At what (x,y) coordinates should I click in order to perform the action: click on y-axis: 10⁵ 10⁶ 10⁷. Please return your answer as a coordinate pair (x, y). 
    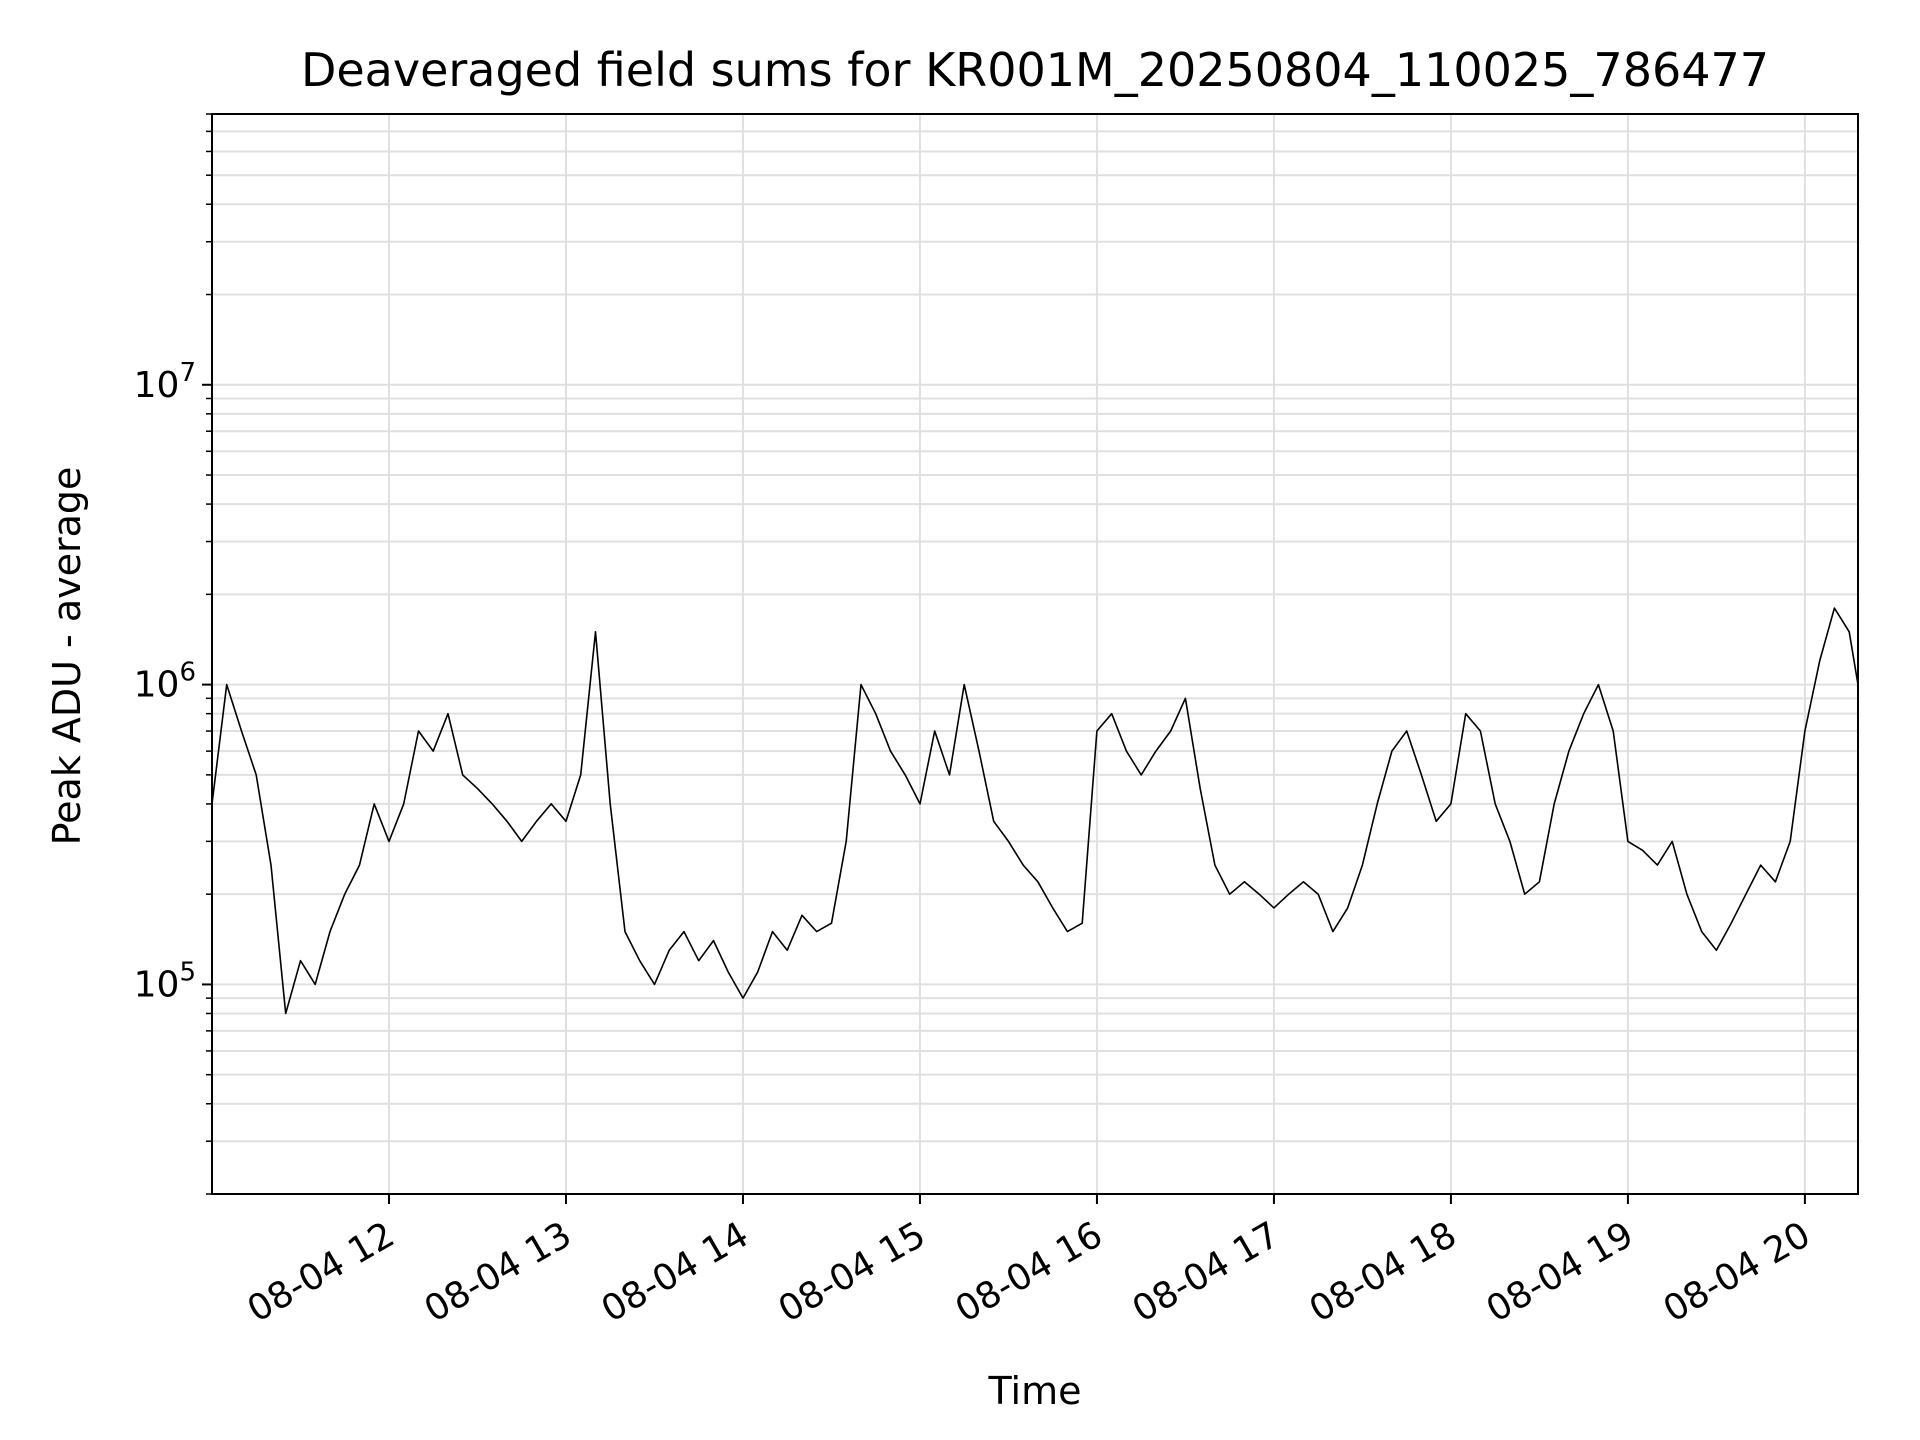
    Looking at the image, I should click on (173, 654).